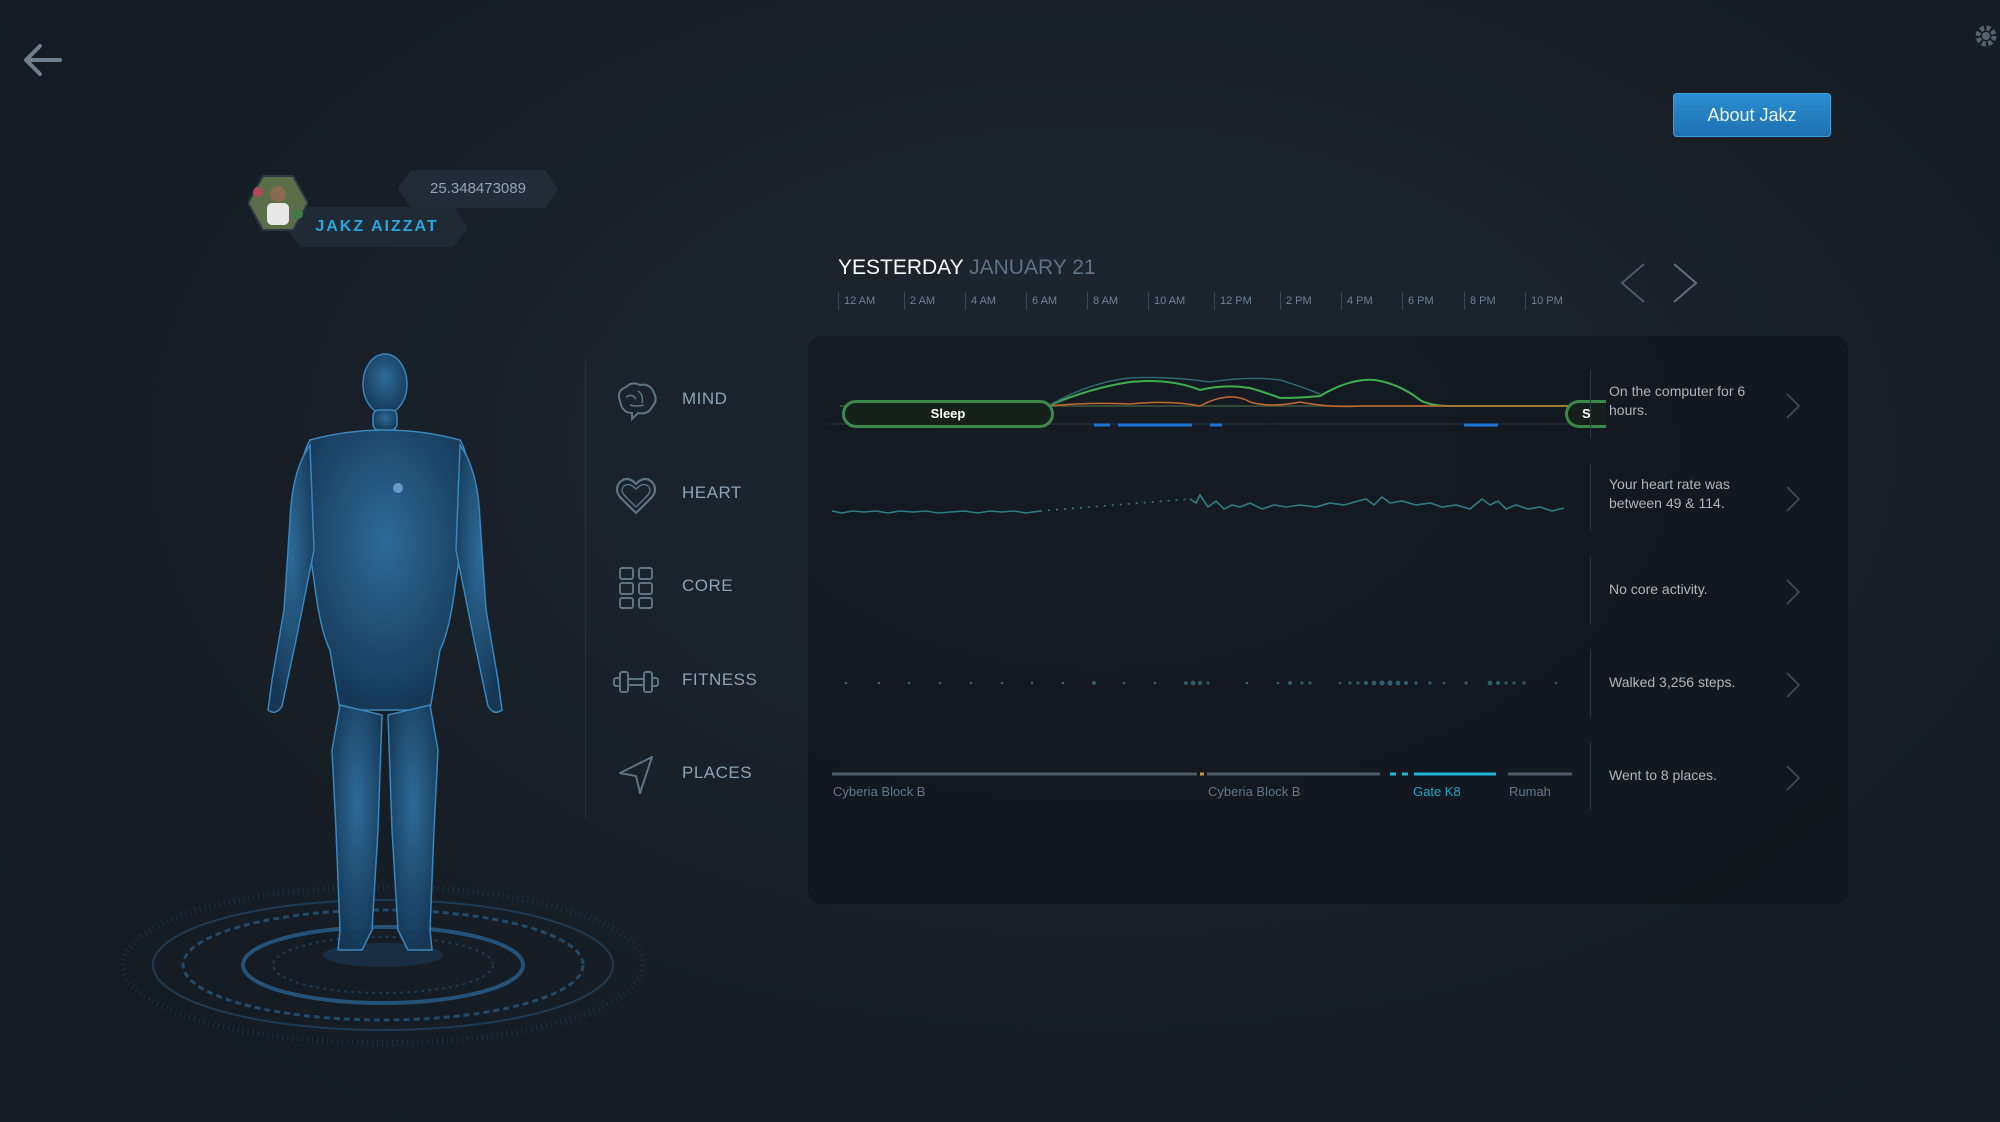 This screenshot has height=1122, width=2000. What do you see at coordinates (1102, 301) in the screenshot?
I see `tick-label: 8 AM` at bounding box center [1102, 301].